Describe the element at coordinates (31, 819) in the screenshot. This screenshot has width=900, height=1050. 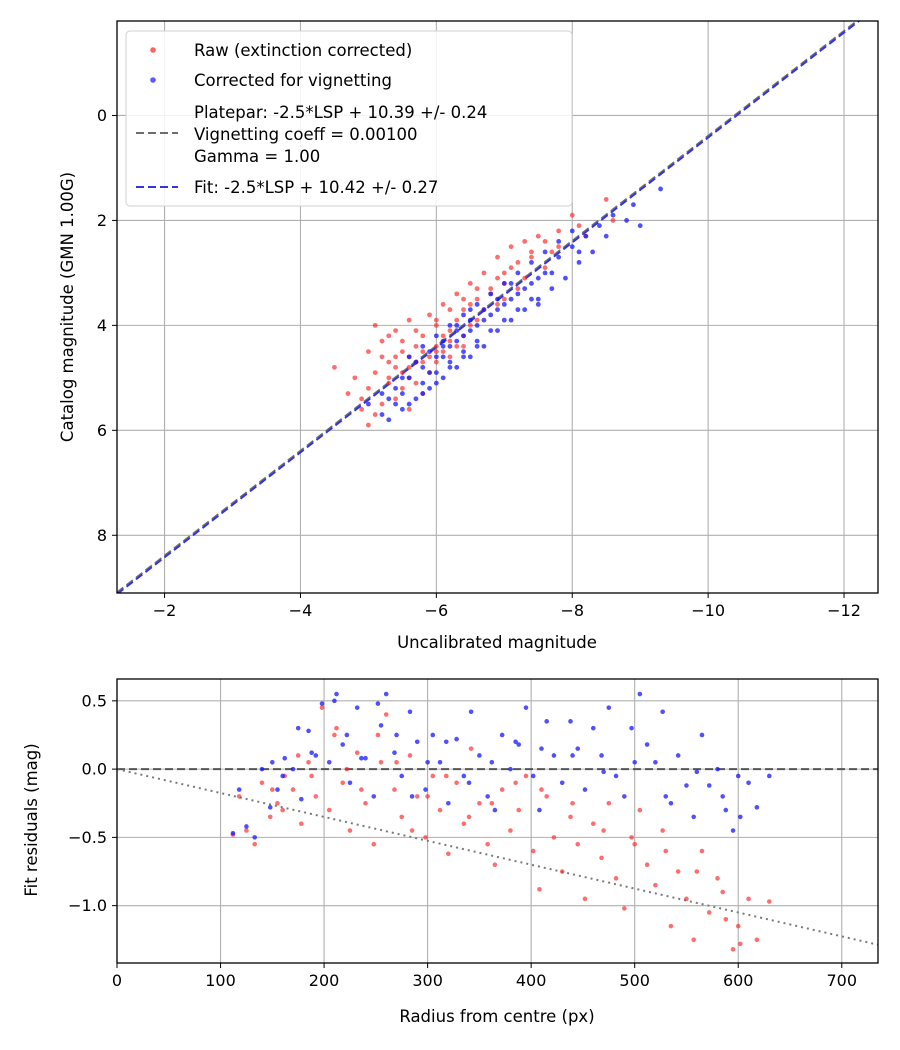
I see `residuals-y-axis-label: Fit residuals (mag)` at that location.